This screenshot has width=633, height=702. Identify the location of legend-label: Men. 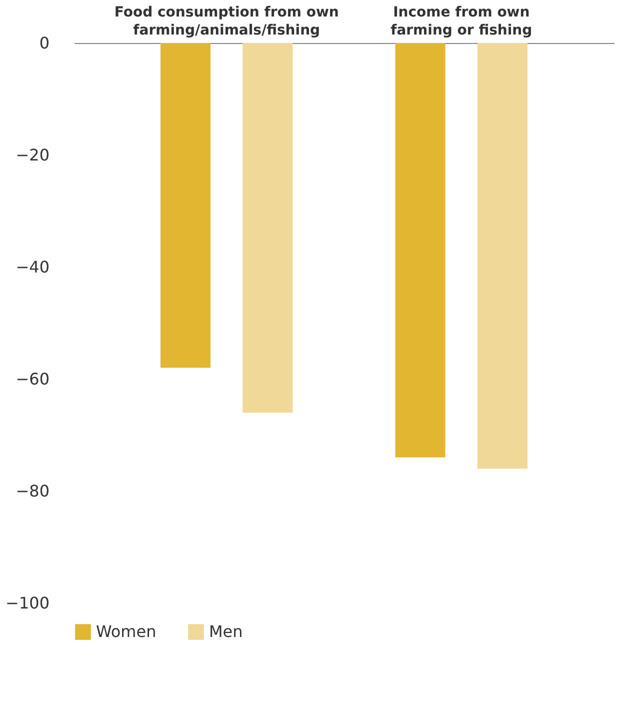
(226, 631).